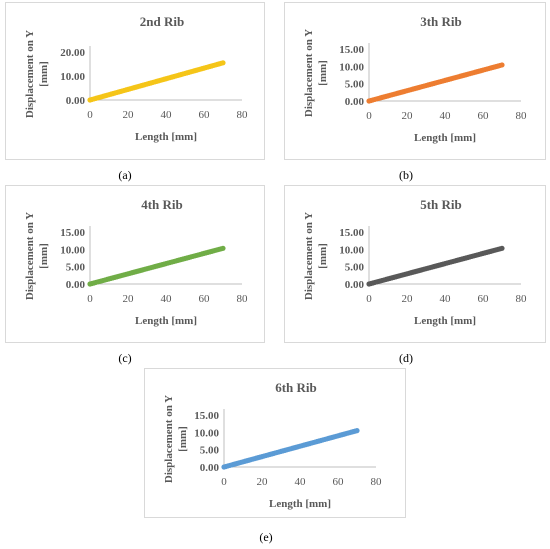 This screenshot has height=549, width=550. What do you see at coordinates (441, 204) in the screenshot?
I see `chart-title: 5th Rib` at bounding box center [441, 204].